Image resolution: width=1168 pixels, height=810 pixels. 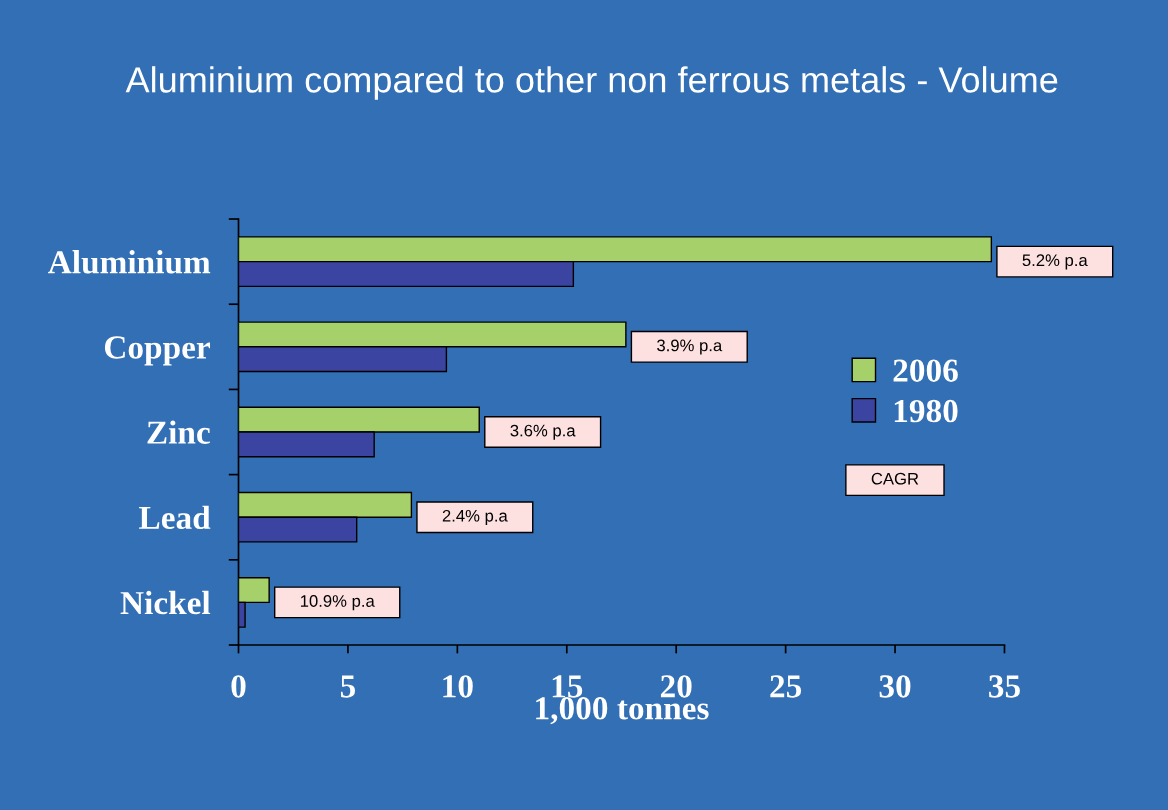 What do you see at coordinates (157, 351) in the screenshot?
I see `y-tick-label: Copper` at bounding box center [157, 351].